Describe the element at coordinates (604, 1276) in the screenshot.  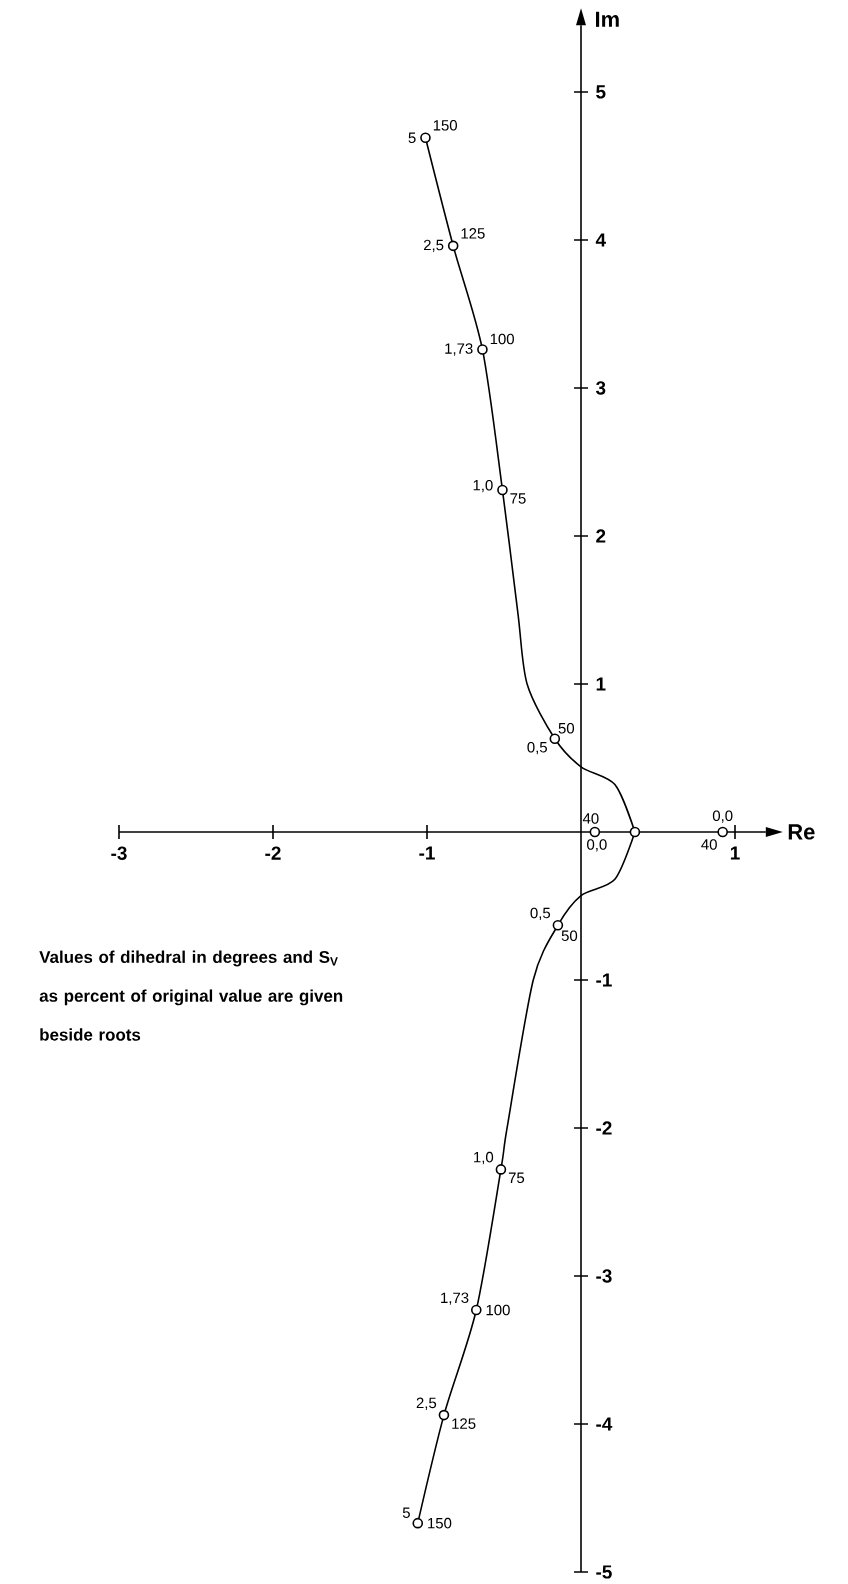
I see `y-tick-label: -3` at that location.